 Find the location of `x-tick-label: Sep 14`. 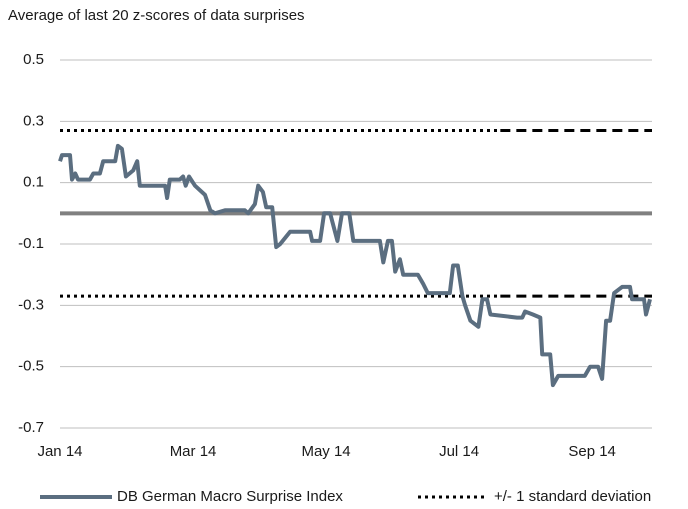

x-tick-label: Sep 14 is located at coordinates (592, 451).